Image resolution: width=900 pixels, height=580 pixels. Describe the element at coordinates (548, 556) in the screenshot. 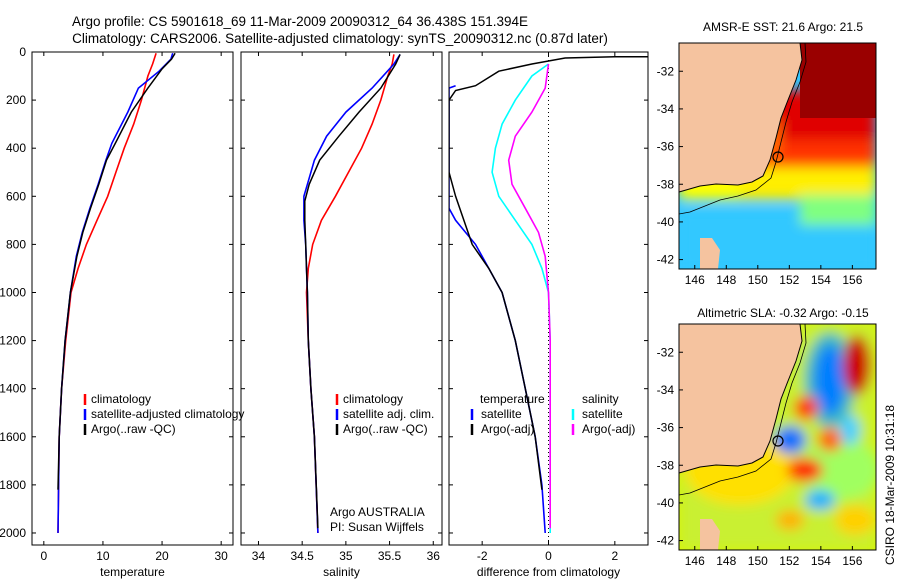

I see `diff-xtick-label: 0` at that location.